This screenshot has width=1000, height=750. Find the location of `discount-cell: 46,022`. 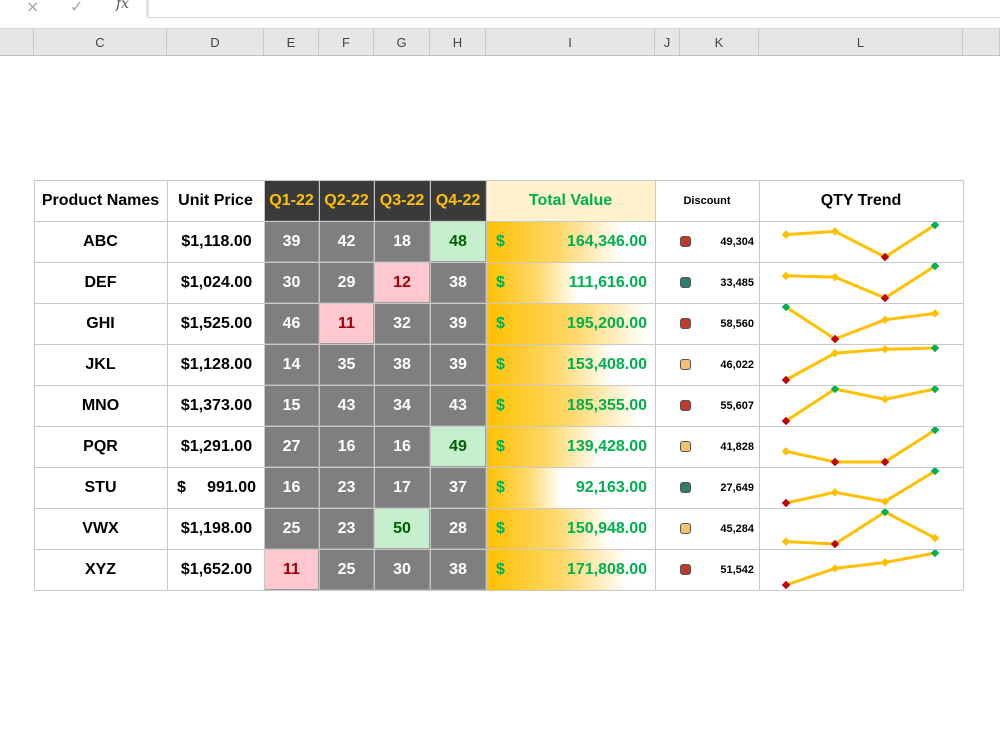

discount-cell: 46,022 is located at coordinates (707, 364).